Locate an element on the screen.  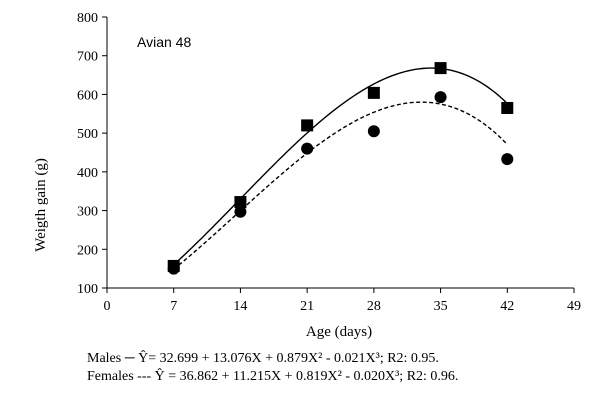
x-tick-label-42: 42 is located at coordinates (507, 306).